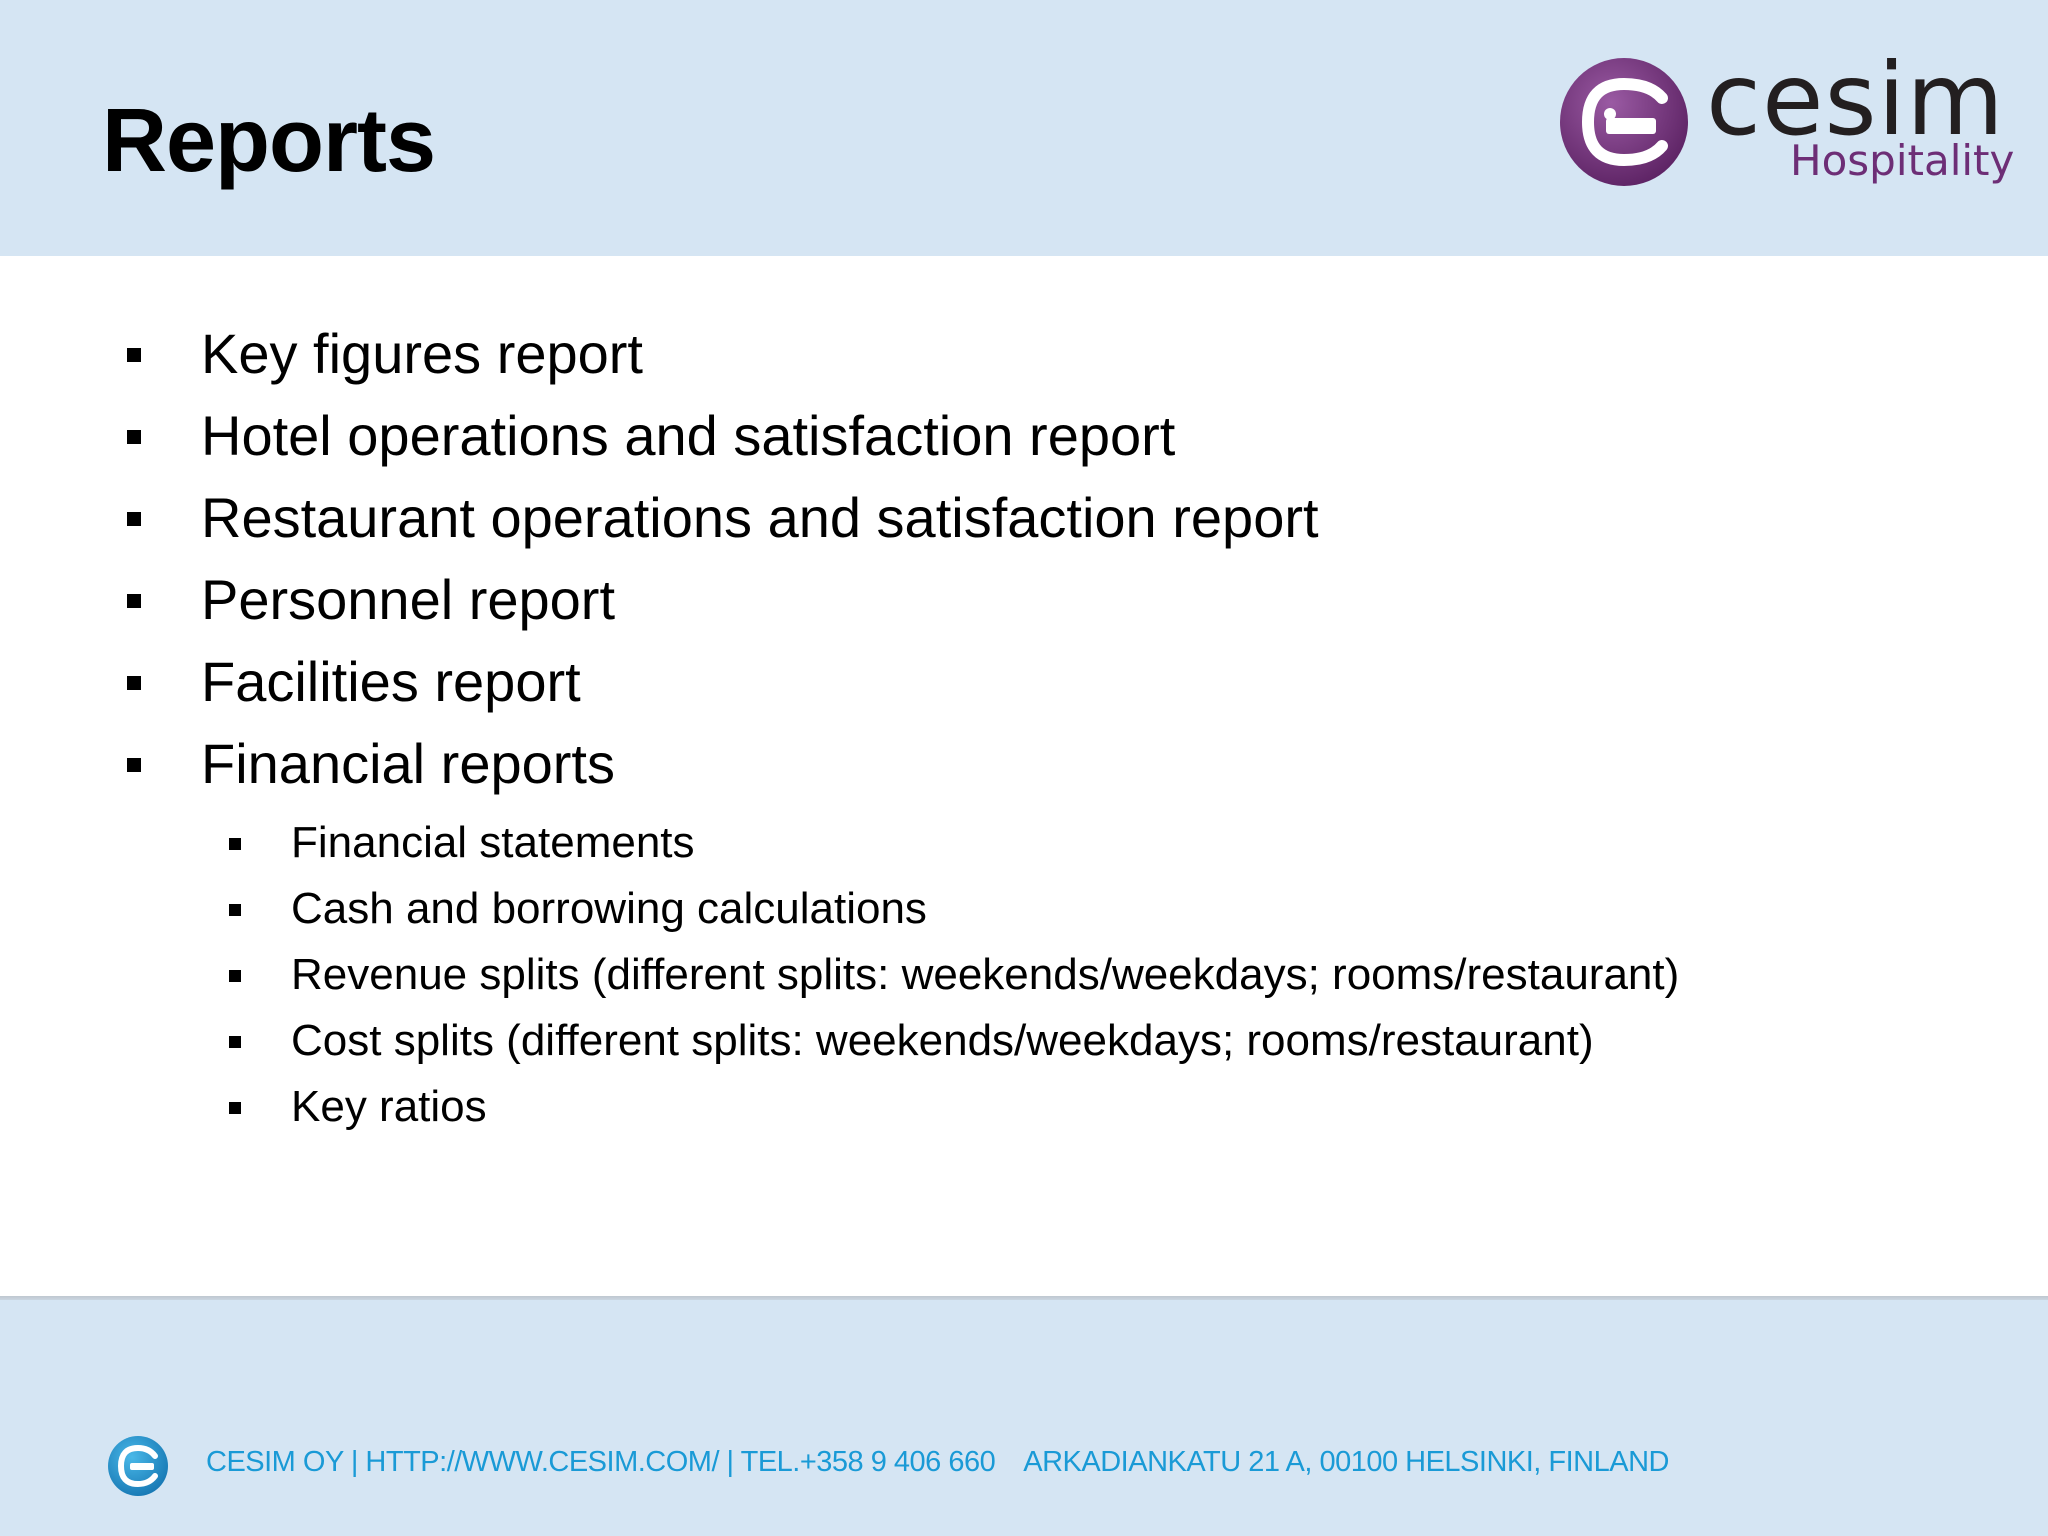 This screenshot has width=2048, height=1536. I want to click on list-item: Financial reports, so click(723, 764).